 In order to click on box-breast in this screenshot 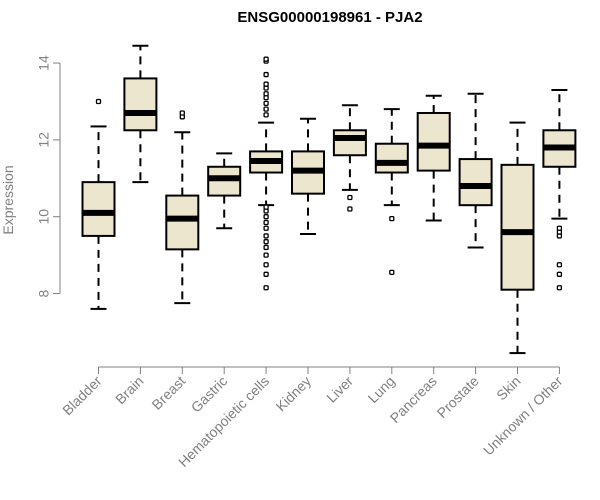, I will do `click(182, 207)`.